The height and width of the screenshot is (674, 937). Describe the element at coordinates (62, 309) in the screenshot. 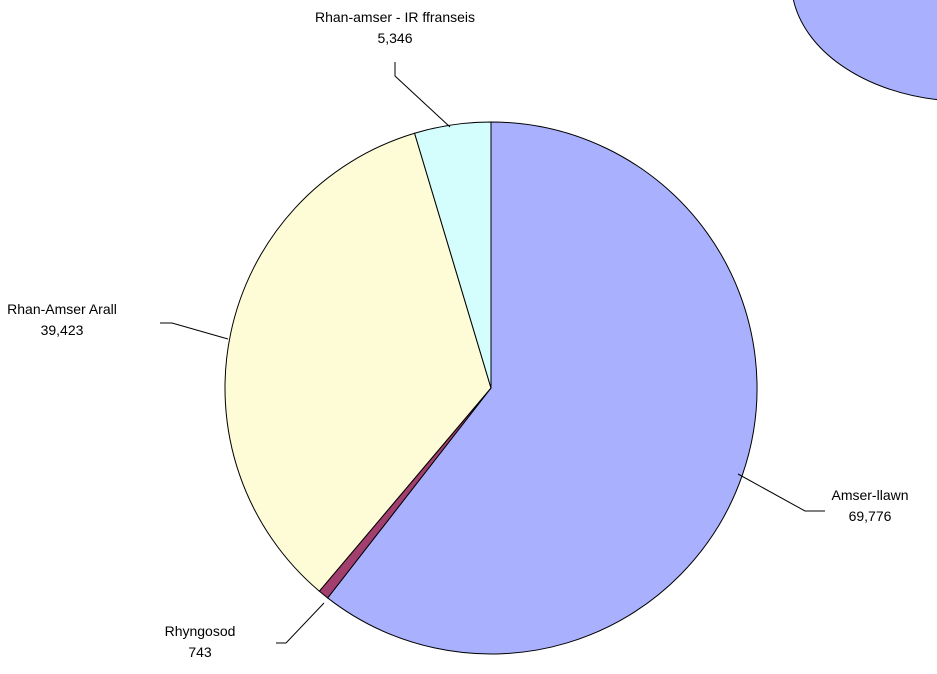

I see `slice-label-rhan-amser-arall: Rhan-Amser Arall` at that location.